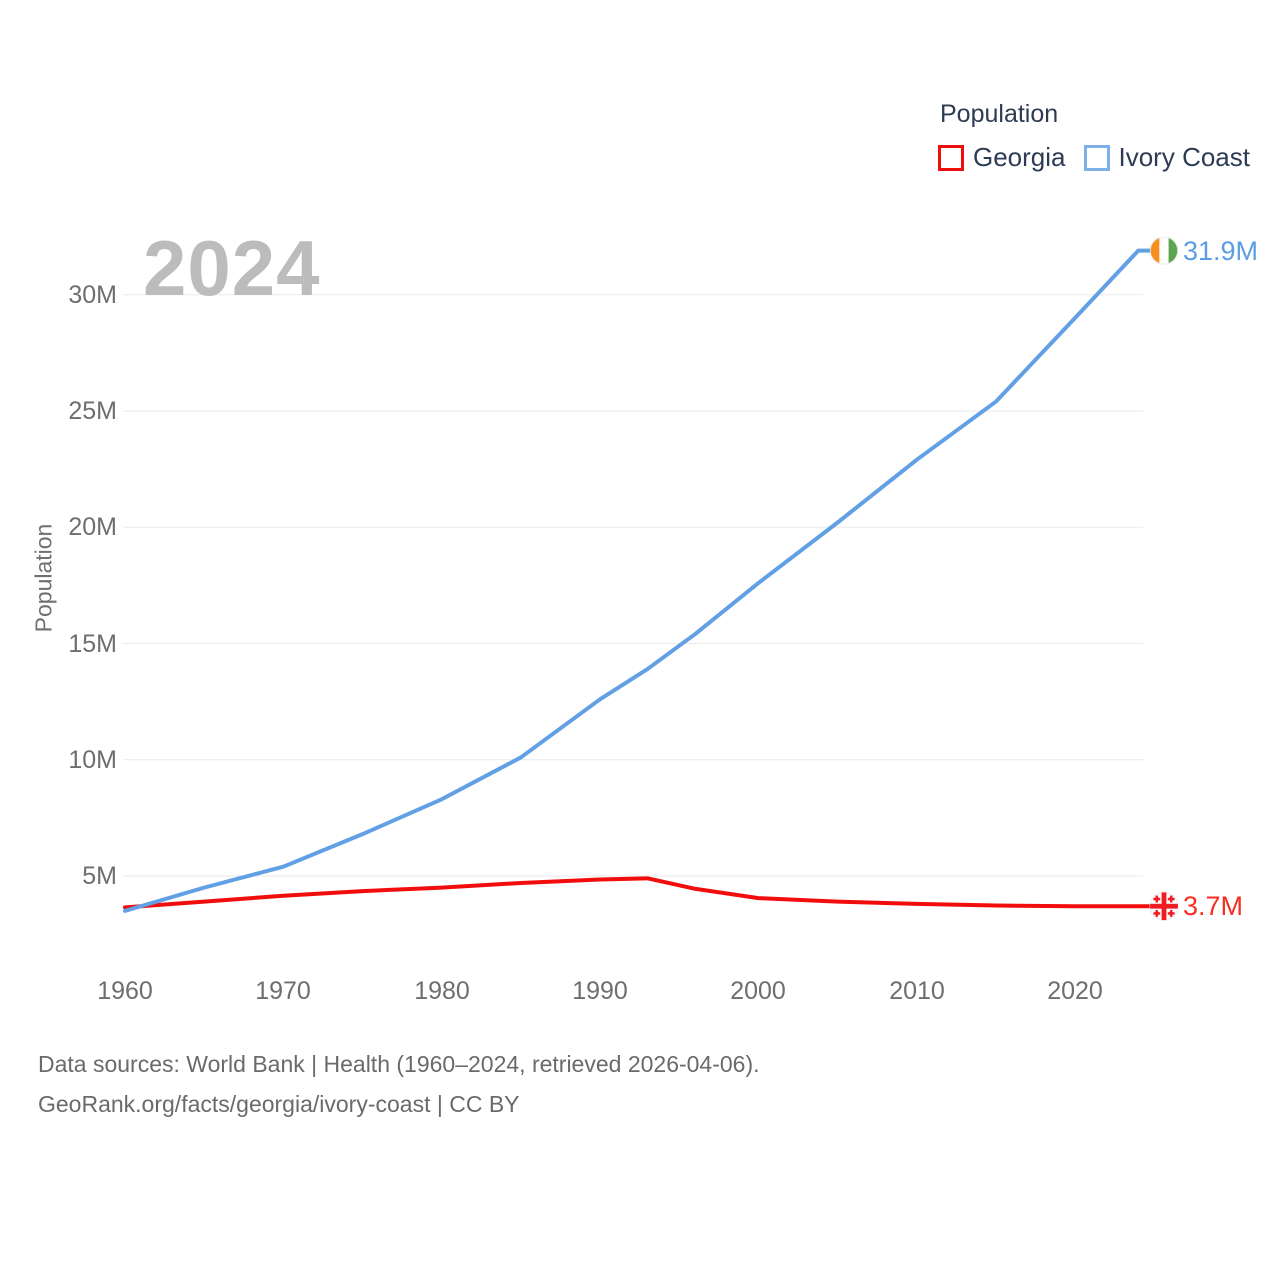  I want to click on georgia-flag-icon, so click(1164, 906).